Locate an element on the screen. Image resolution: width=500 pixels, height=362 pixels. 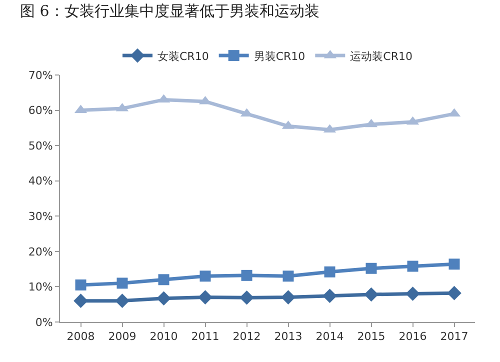
x-tick-label: 2015 is located at coordinates (371, 337).